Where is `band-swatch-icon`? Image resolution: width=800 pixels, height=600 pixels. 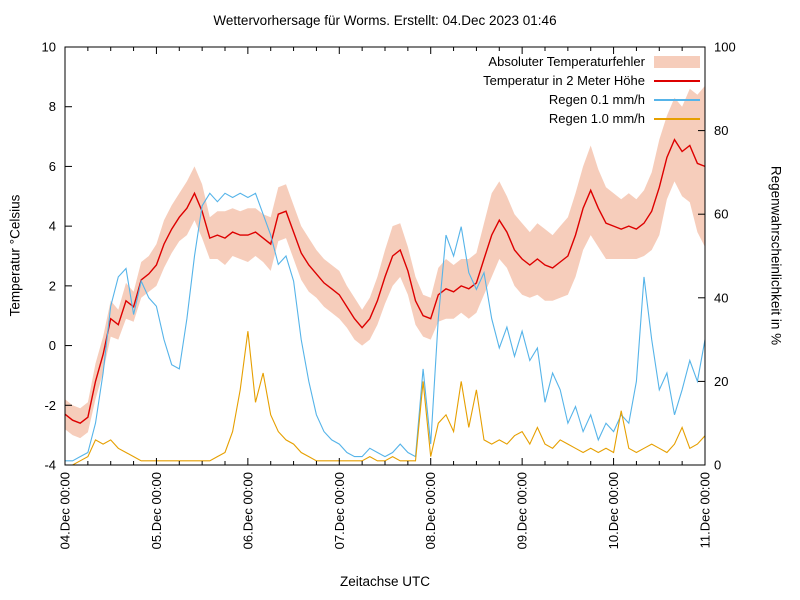 band-swatch-icon is located at coordinates (677, 61).